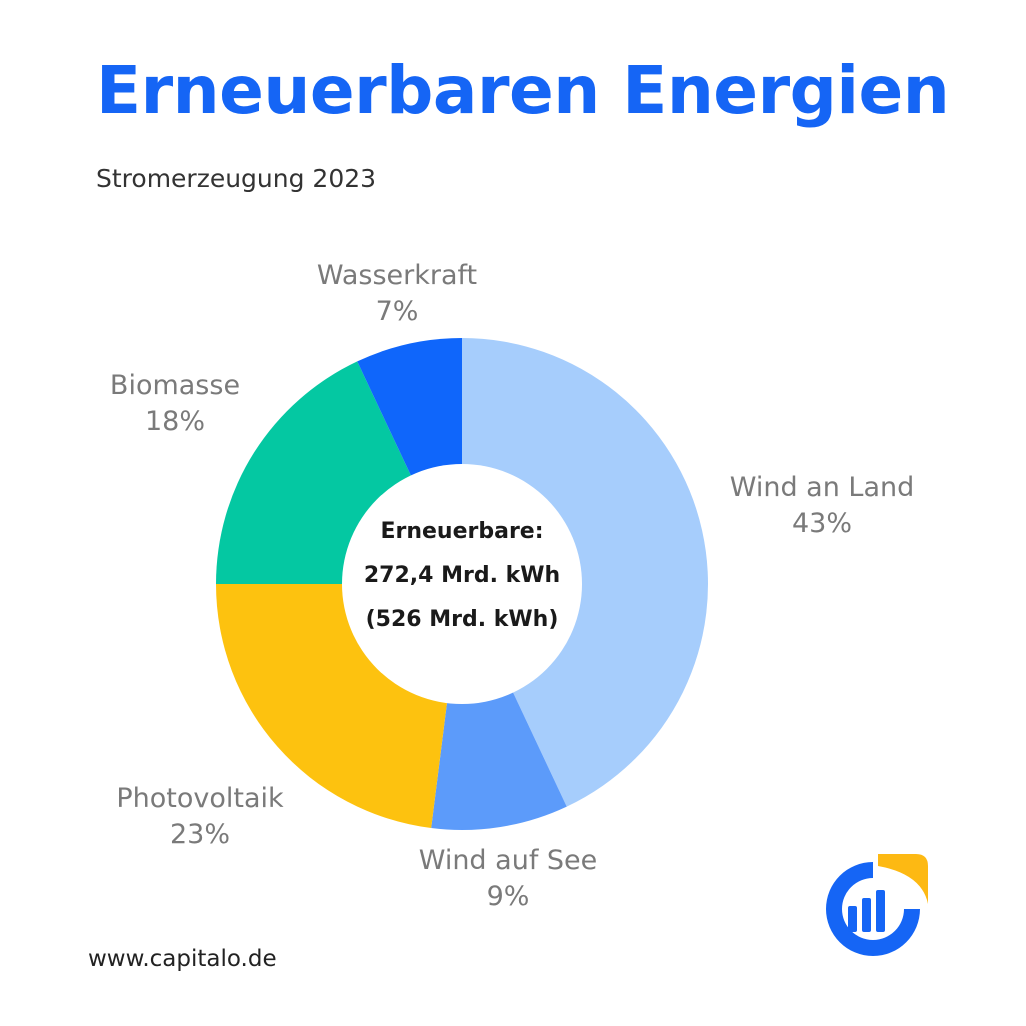 This screenshot has height=1026, width=1026. Describe the element at coordinates (903, 879) in the screenshot. I see `logo-corner-shape` at that location.